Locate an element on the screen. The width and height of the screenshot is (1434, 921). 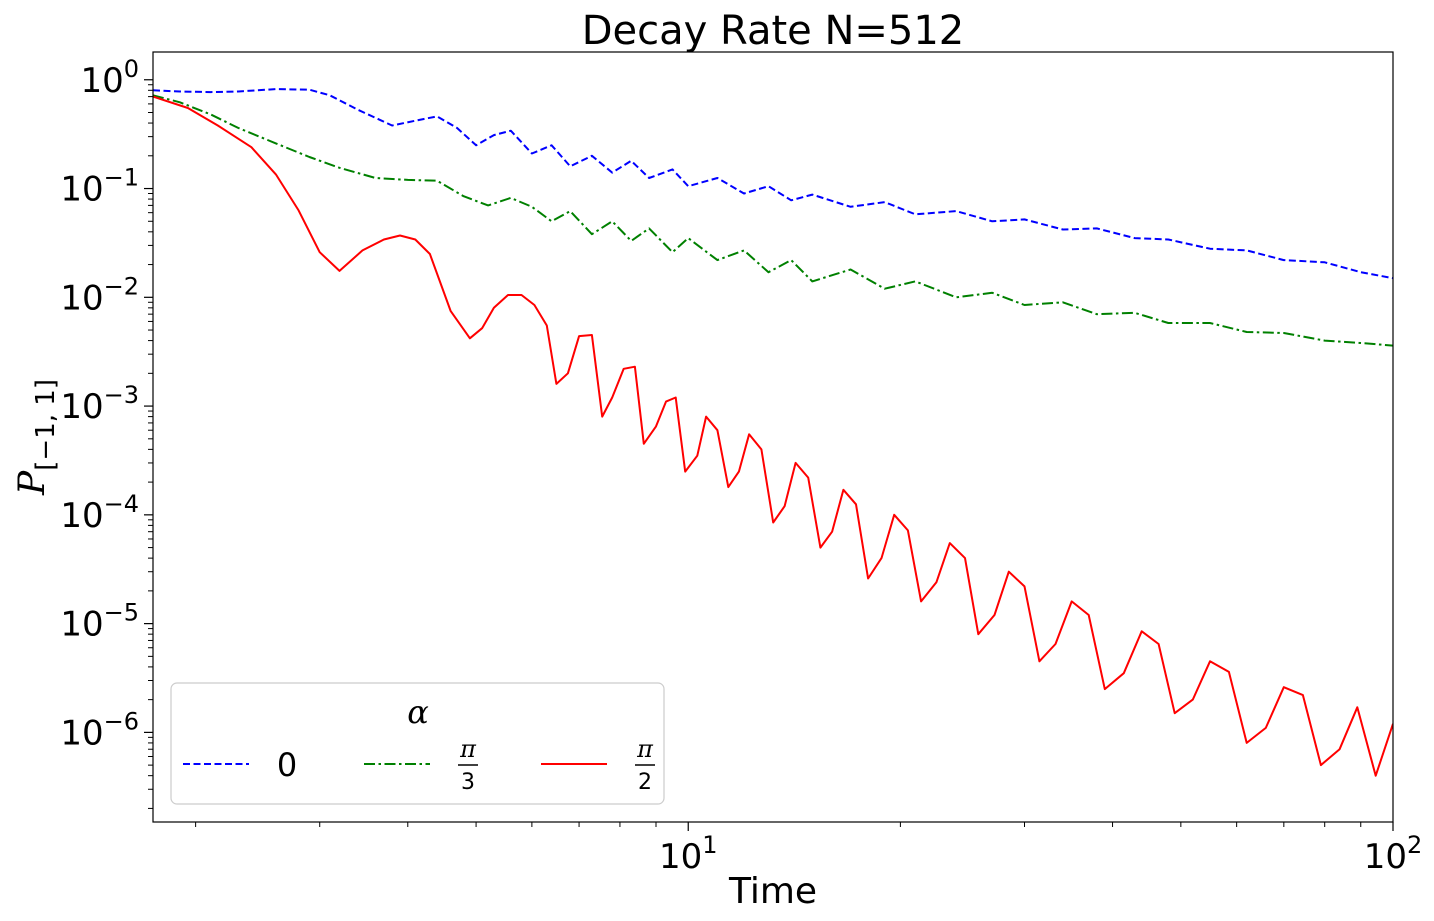
y-tick-label-2: 10⁻¹ is located at coordinates (99, 187).